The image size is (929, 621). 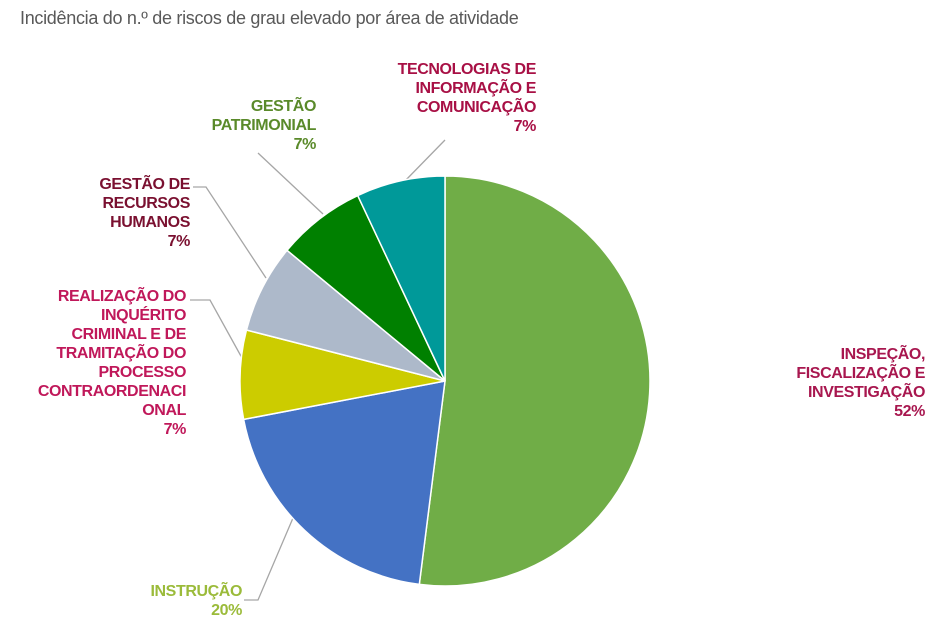 What do you see at coordinates (196, 591) in the screenshot?
I see `category-label: INSTRUÇÃO` at bounding box center [196, 591].